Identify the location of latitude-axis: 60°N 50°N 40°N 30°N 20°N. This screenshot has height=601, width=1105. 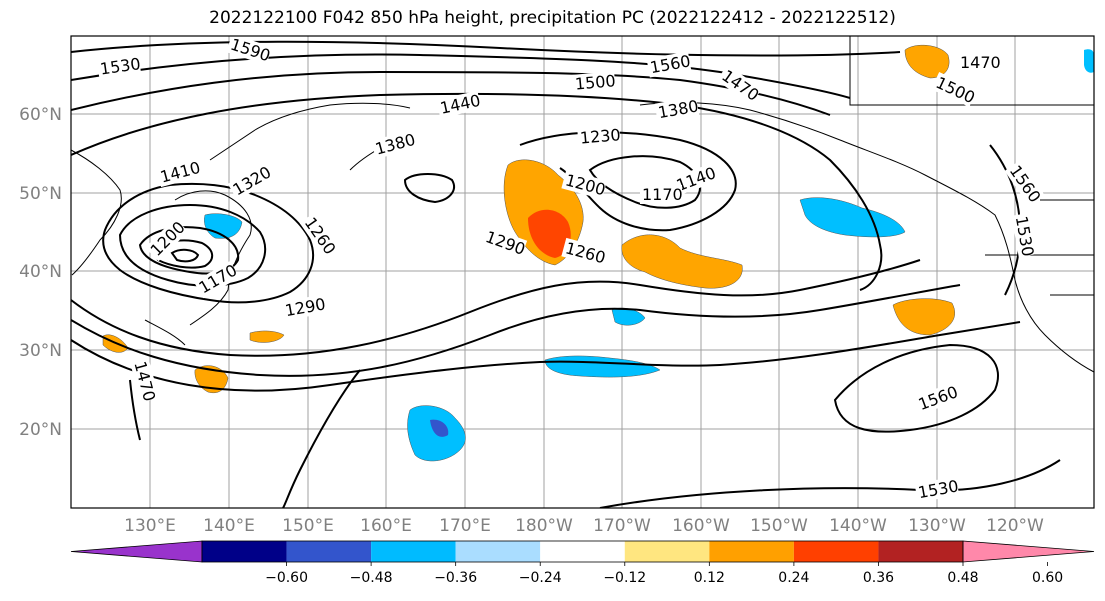
(40, 272).